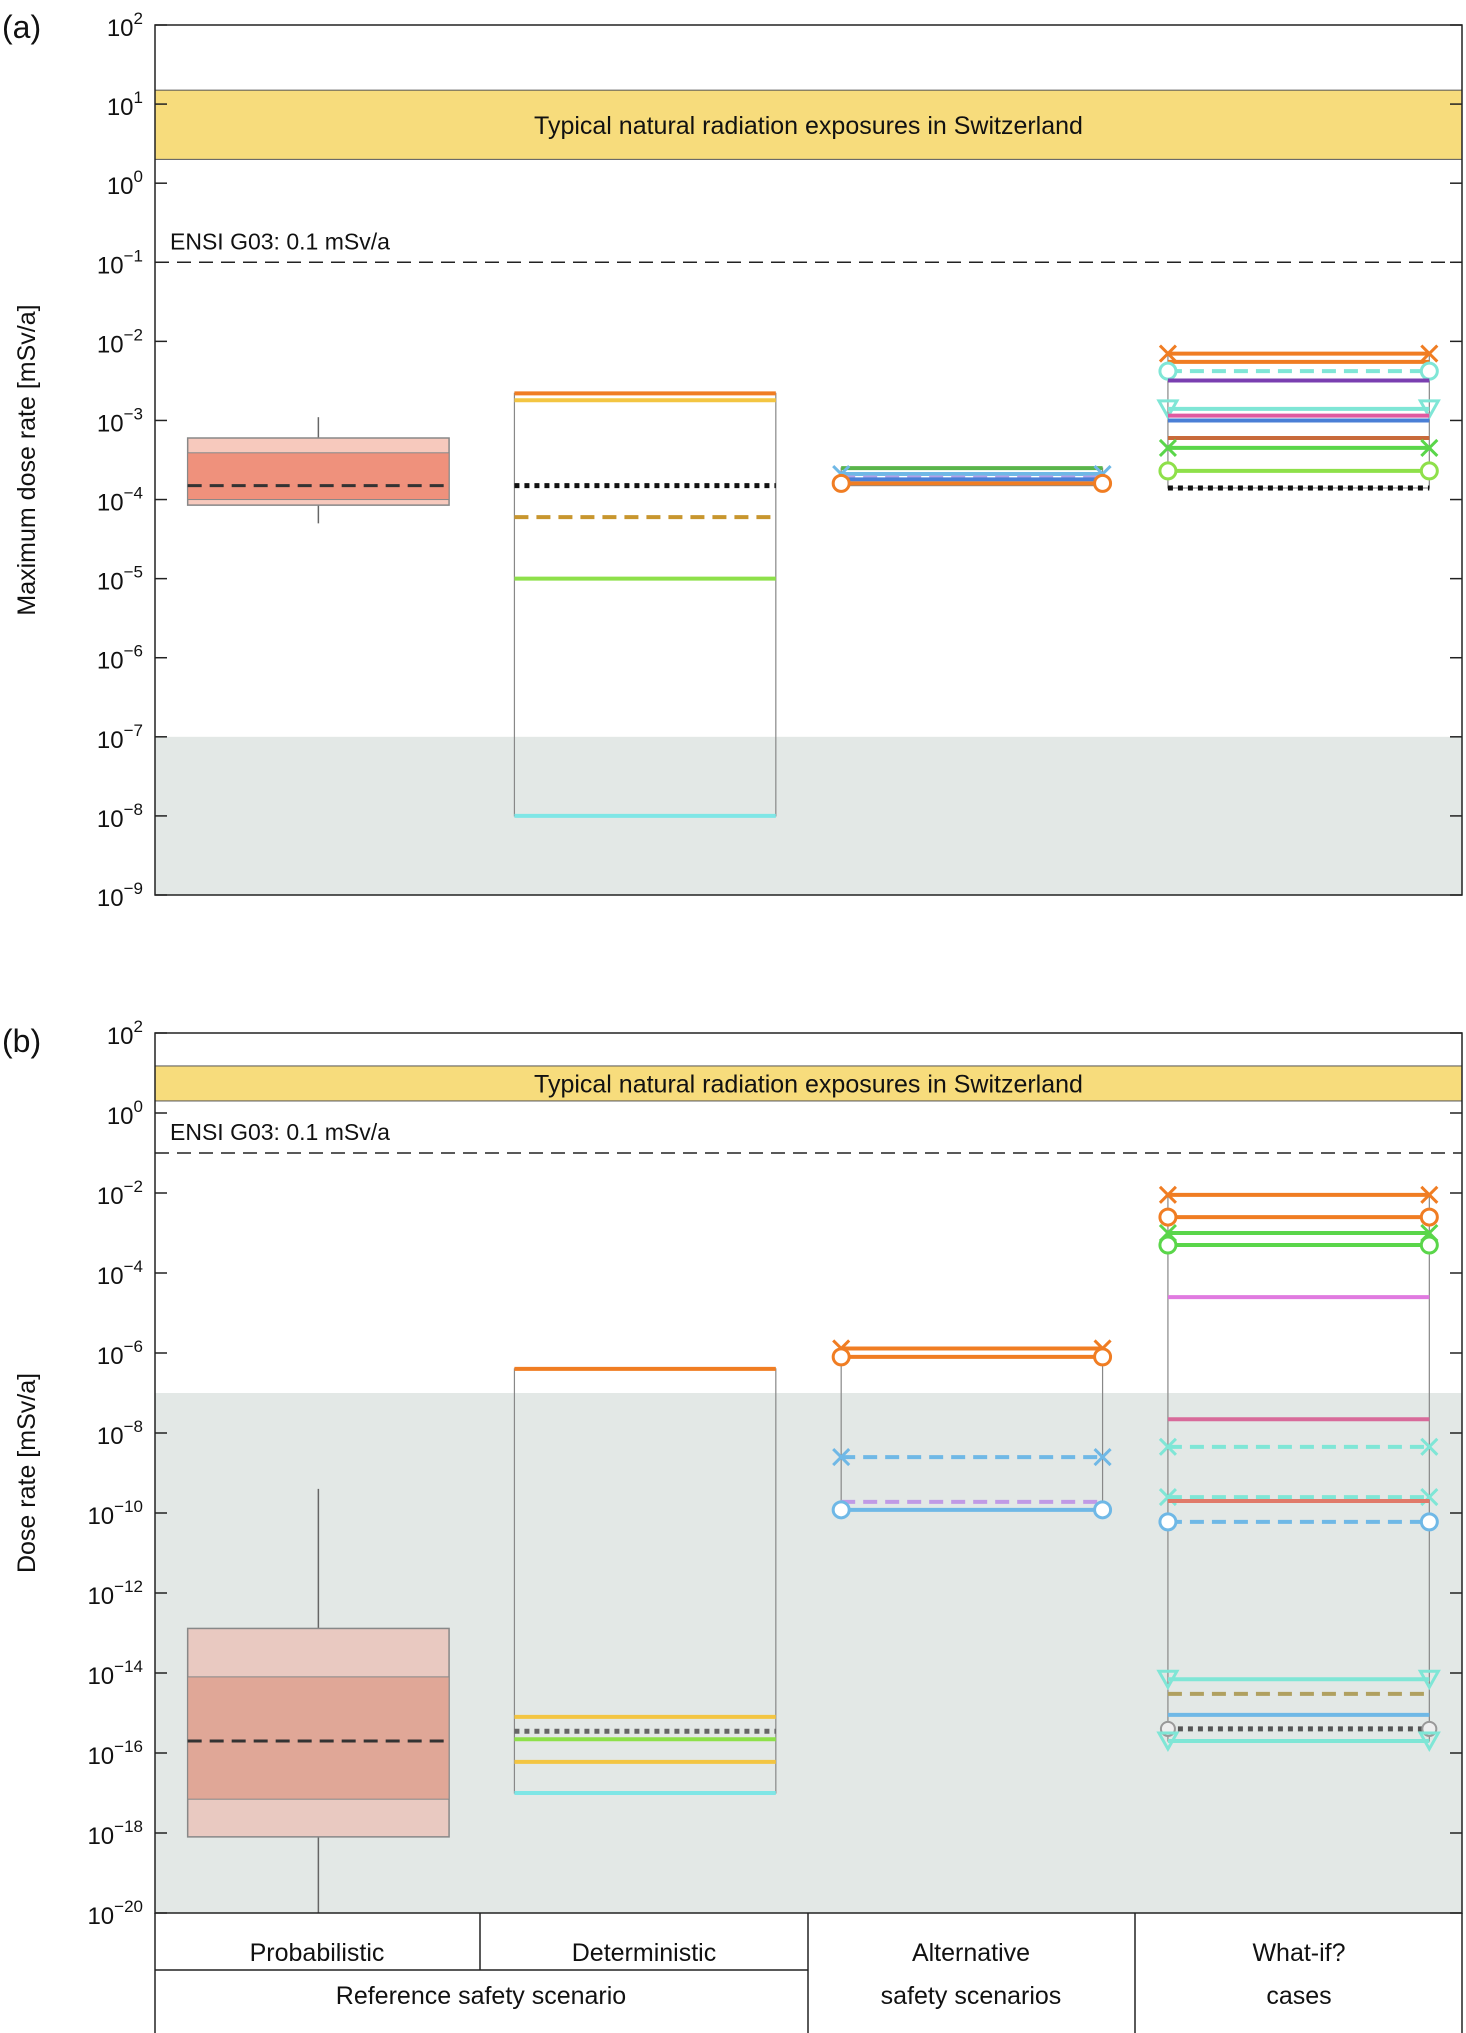 The height and width of the screenshot is (2033, 1466). Describe the element at coordinates (120, 420) in the screenshot. I see `y-tick-label: 10⁻³` at that location.